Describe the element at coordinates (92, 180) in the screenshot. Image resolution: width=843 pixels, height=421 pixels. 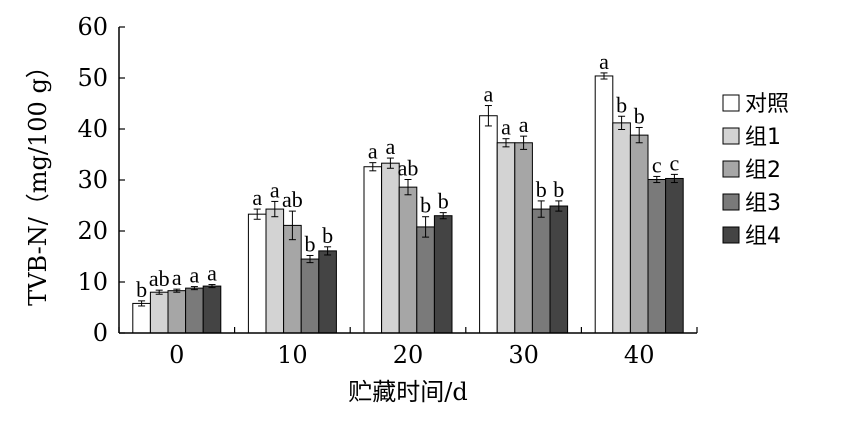
I see `y-tick-label: 30` at that location.